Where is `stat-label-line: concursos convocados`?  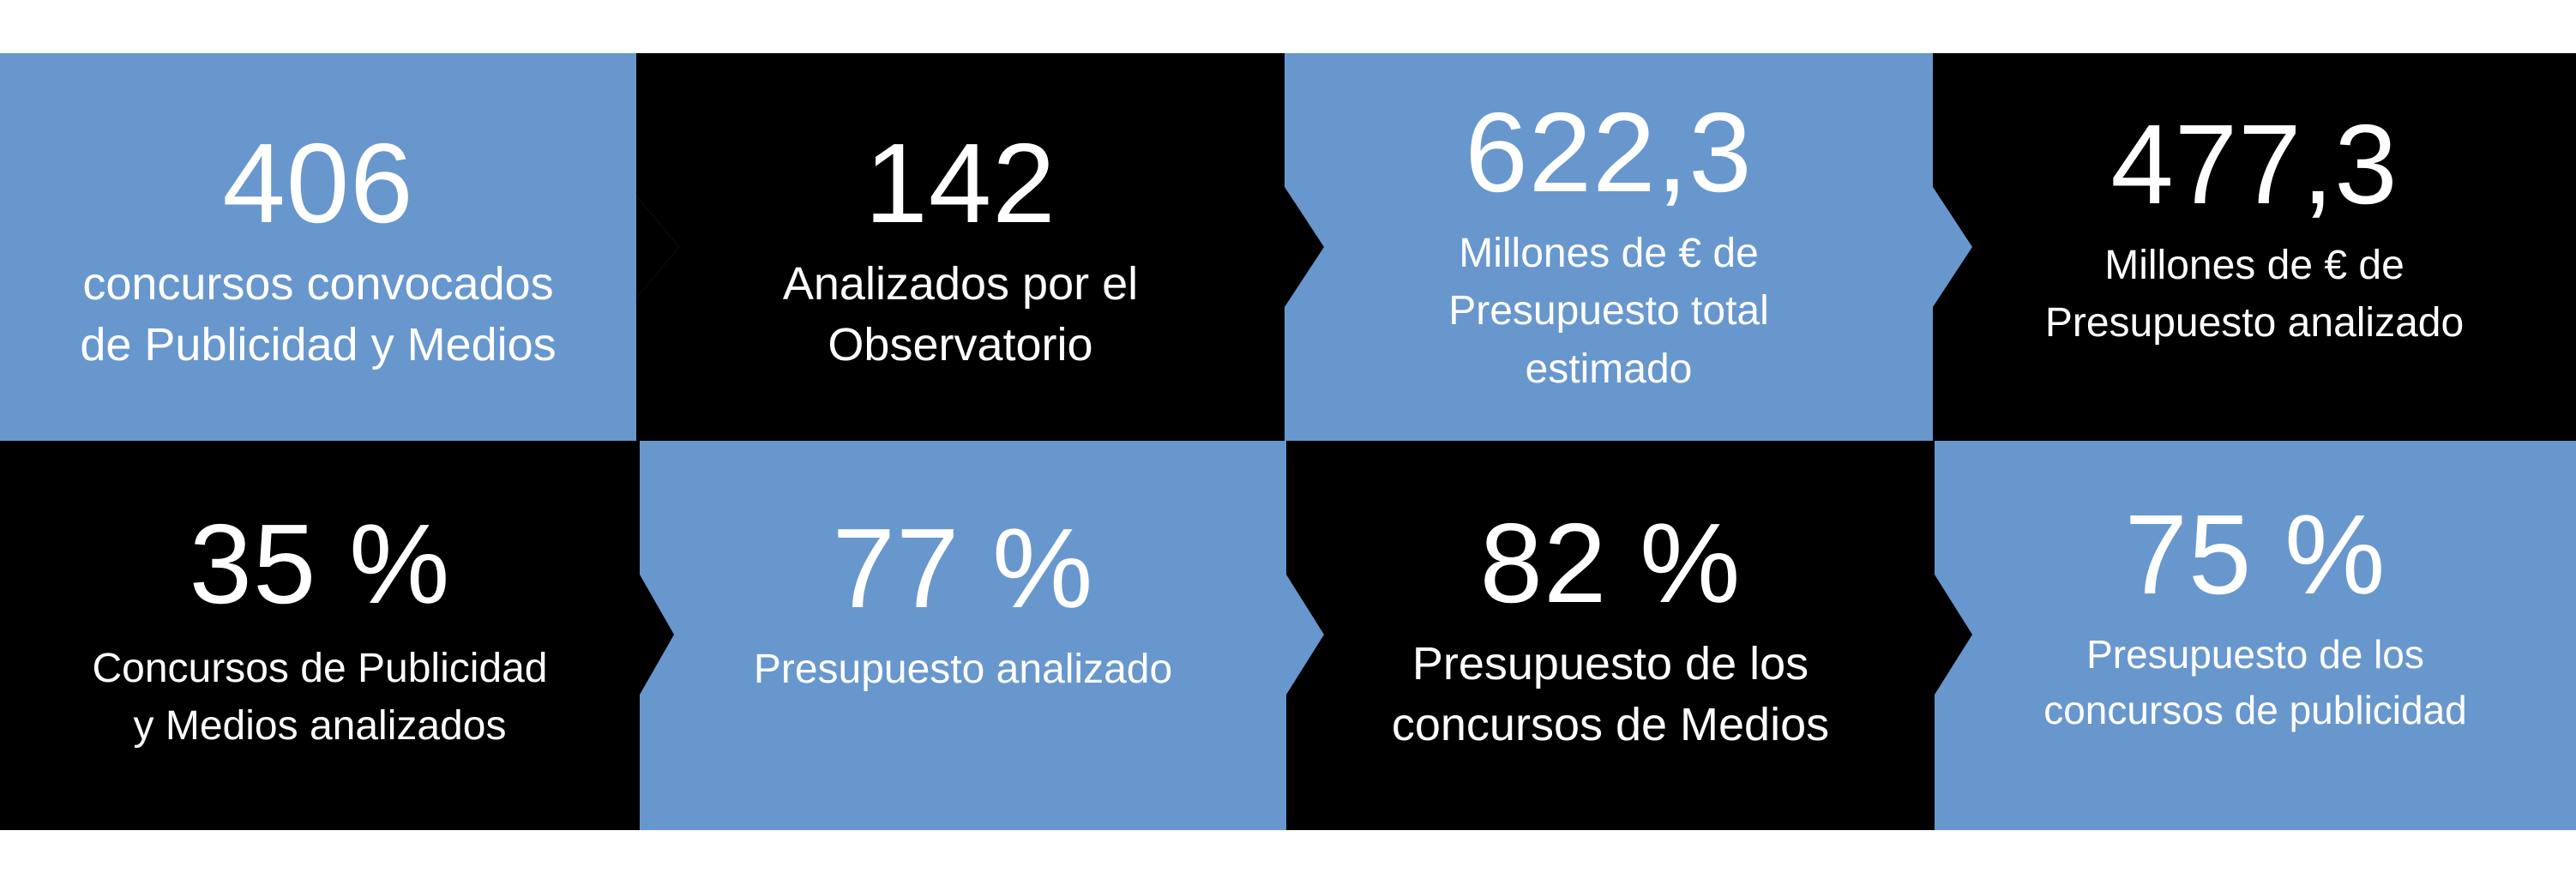
stat-label-line: concursos convocados is located at coordinates (318, 283).